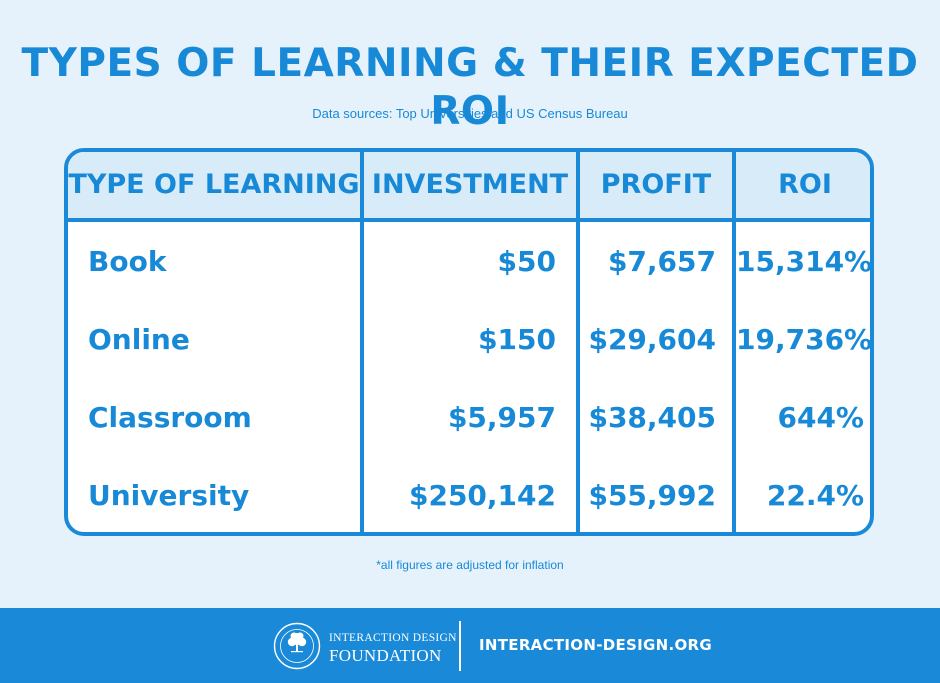  Describe the element at coordinates (595, 645) in the screenshot. I see `website-link: INTERACTION-DESIGN.ORG` at that location.